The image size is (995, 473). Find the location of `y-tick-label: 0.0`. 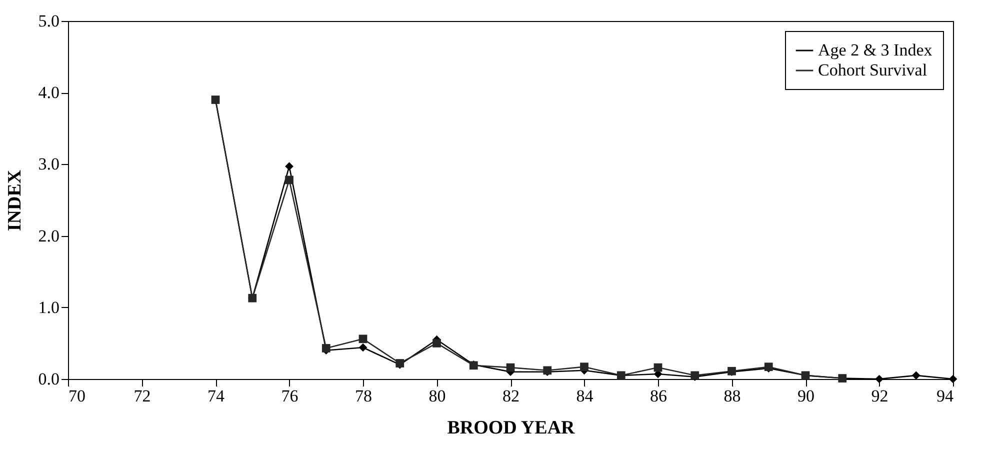

y-tick-label: 0.0 is located at coordinates (49, 379).